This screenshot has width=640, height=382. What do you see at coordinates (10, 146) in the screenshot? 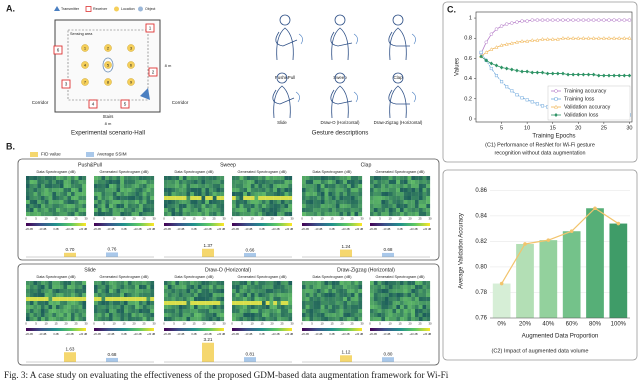
I see `panel-label: B.` at bounding box center [10, 146].